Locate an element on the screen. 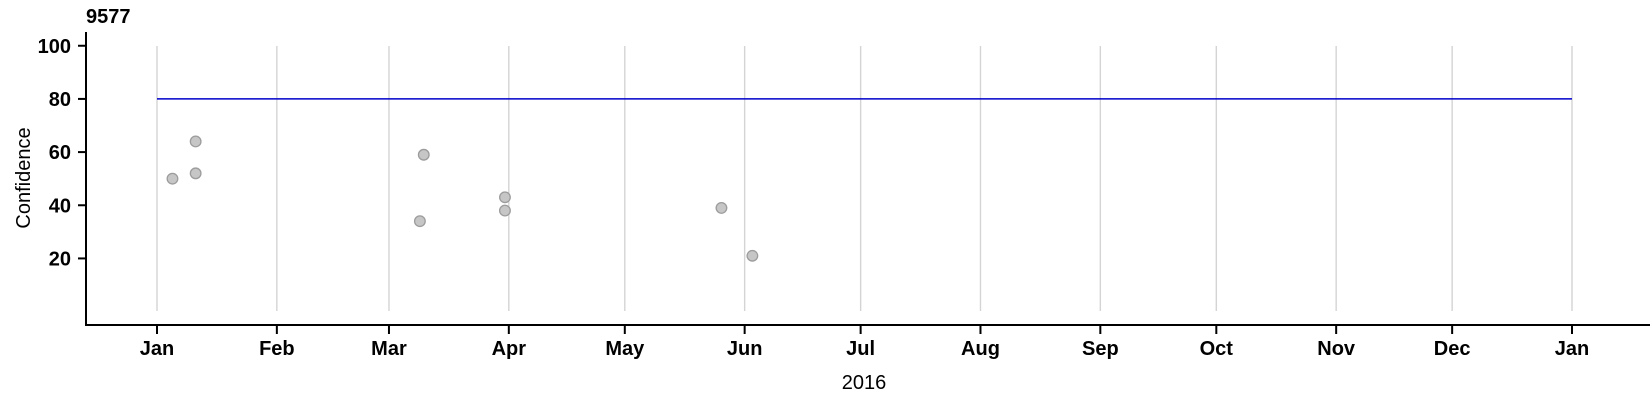  x-tick-label: Aug is located at coordinates (980, 349).